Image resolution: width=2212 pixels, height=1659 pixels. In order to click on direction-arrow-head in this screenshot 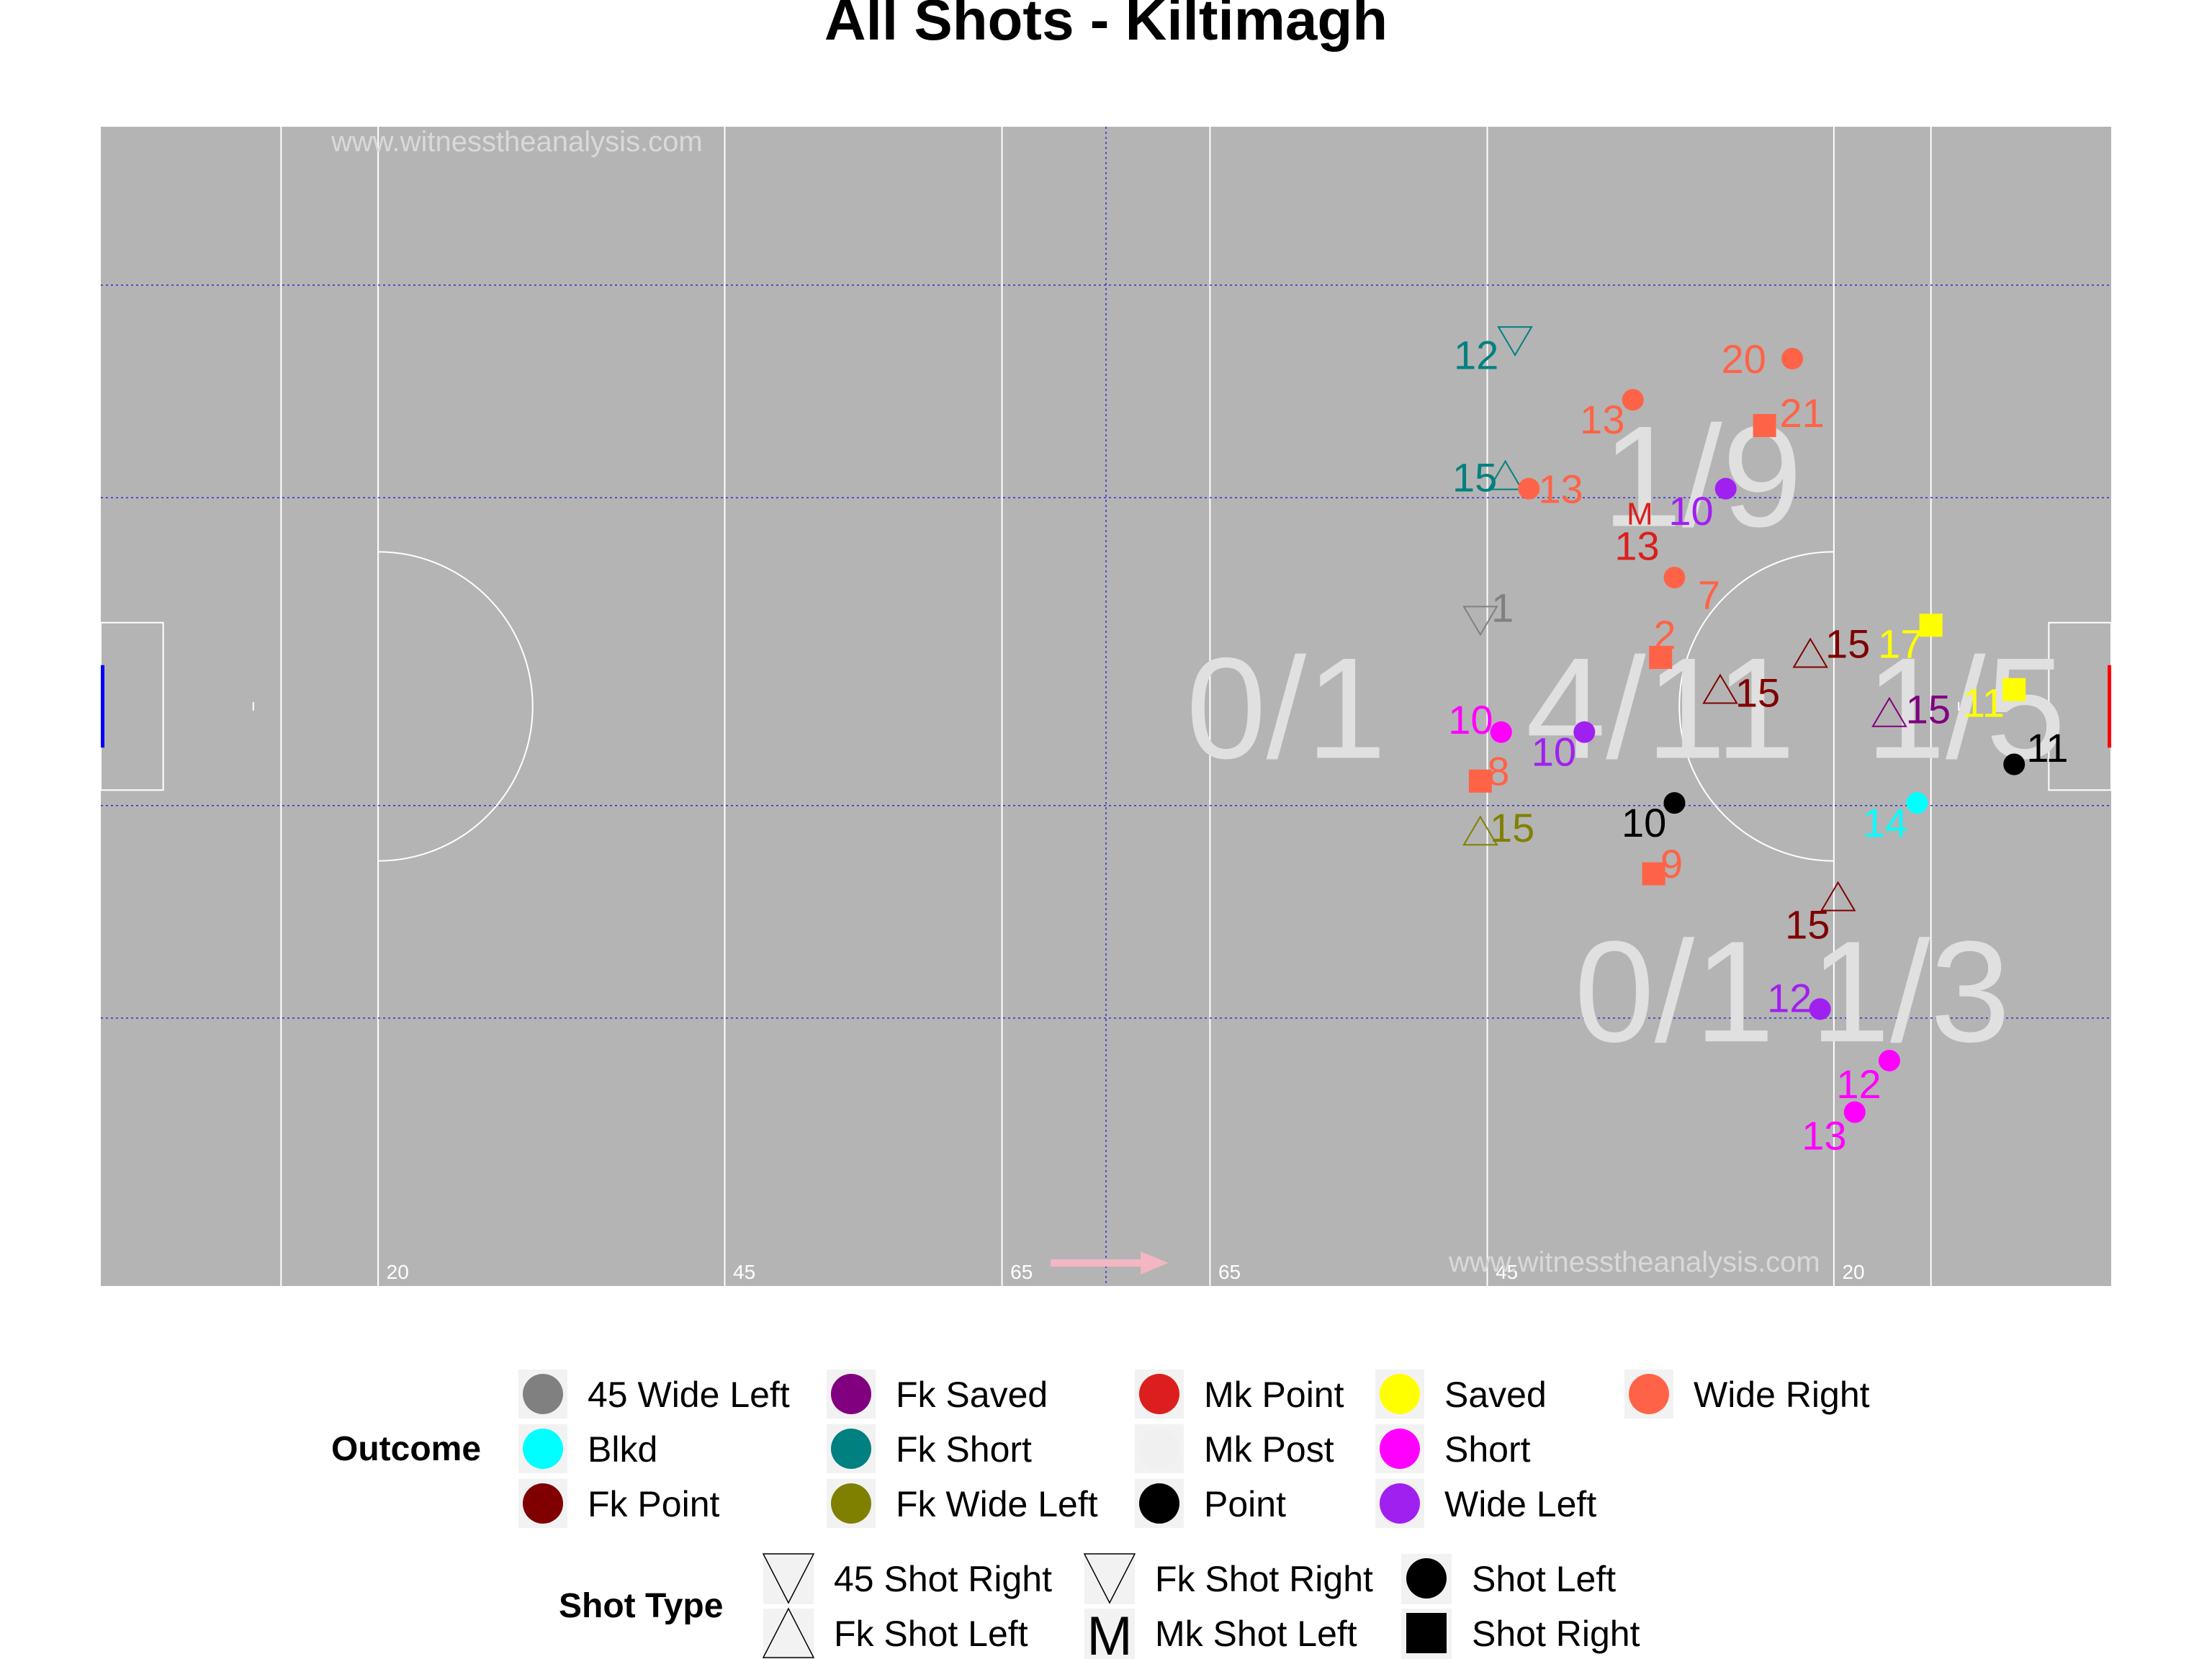, I will do `click(1155, 1262)`.